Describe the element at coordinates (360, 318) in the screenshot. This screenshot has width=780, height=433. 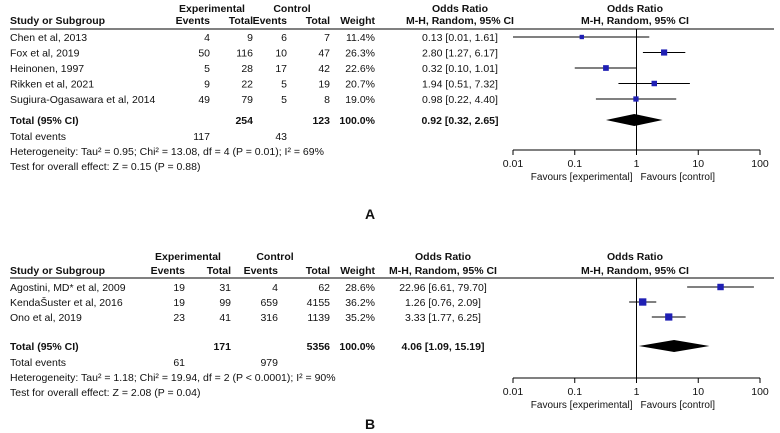
I see `study-weight: 35.2%` at that location.